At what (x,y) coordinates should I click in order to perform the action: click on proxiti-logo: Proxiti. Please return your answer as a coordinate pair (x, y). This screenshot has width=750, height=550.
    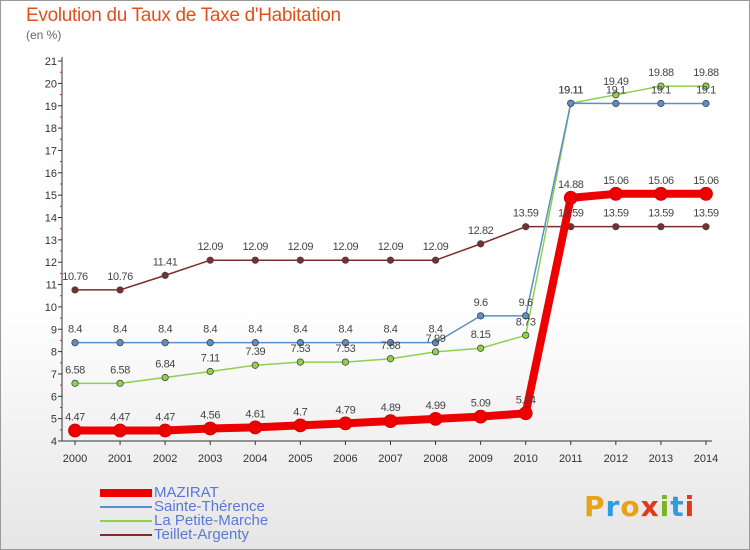
    Looking at the image, I should click on (639, 506).